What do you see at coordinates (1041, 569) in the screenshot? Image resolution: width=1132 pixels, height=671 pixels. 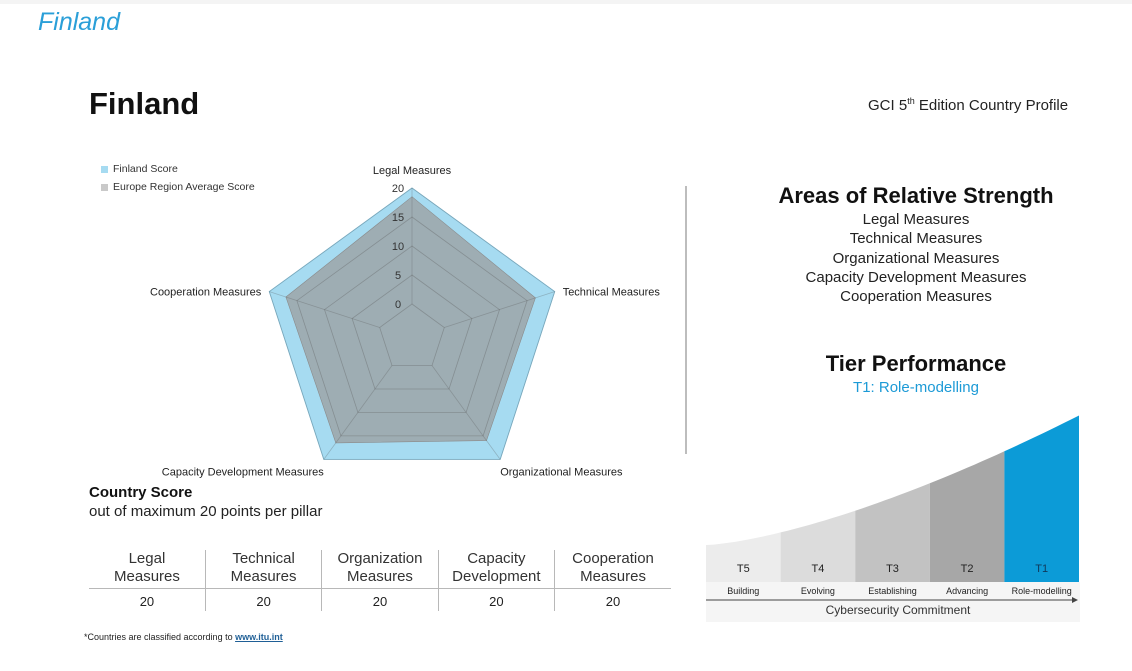 I see `tier-code-t1: T1` at bounding box center [1041, 569].